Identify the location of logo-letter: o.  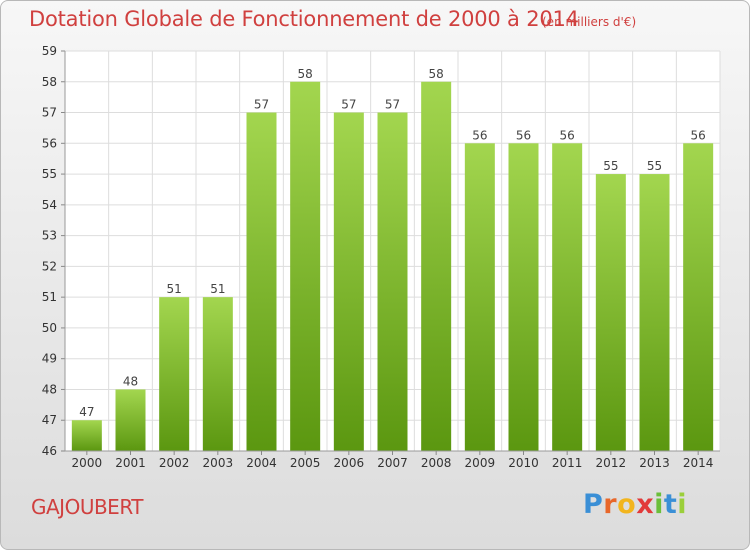
(627, 504).